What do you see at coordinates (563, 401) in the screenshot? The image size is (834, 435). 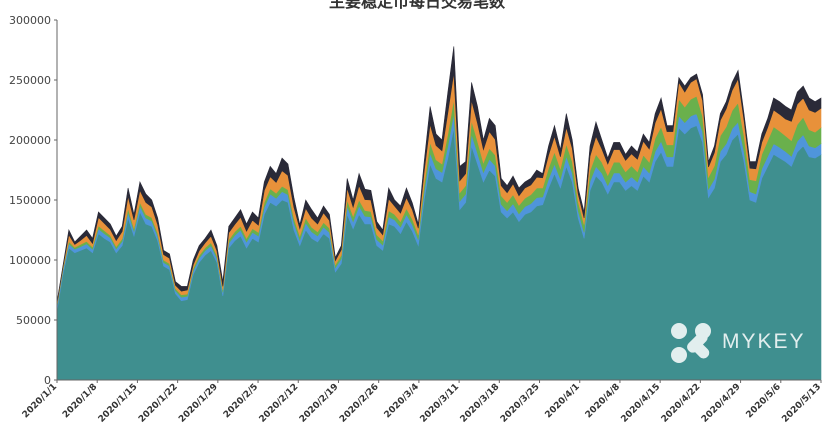 I see `x-tick-label: 2020/4/1` at bounding box center [563, 401].